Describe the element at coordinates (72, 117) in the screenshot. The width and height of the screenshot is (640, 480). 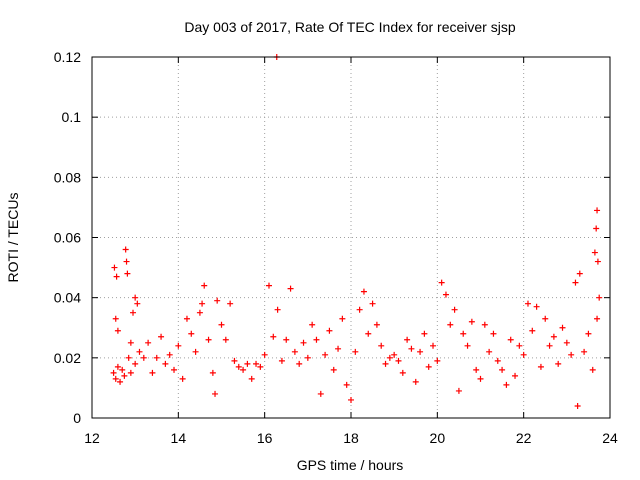
I see `y-tick-label: 0.1` at that location.